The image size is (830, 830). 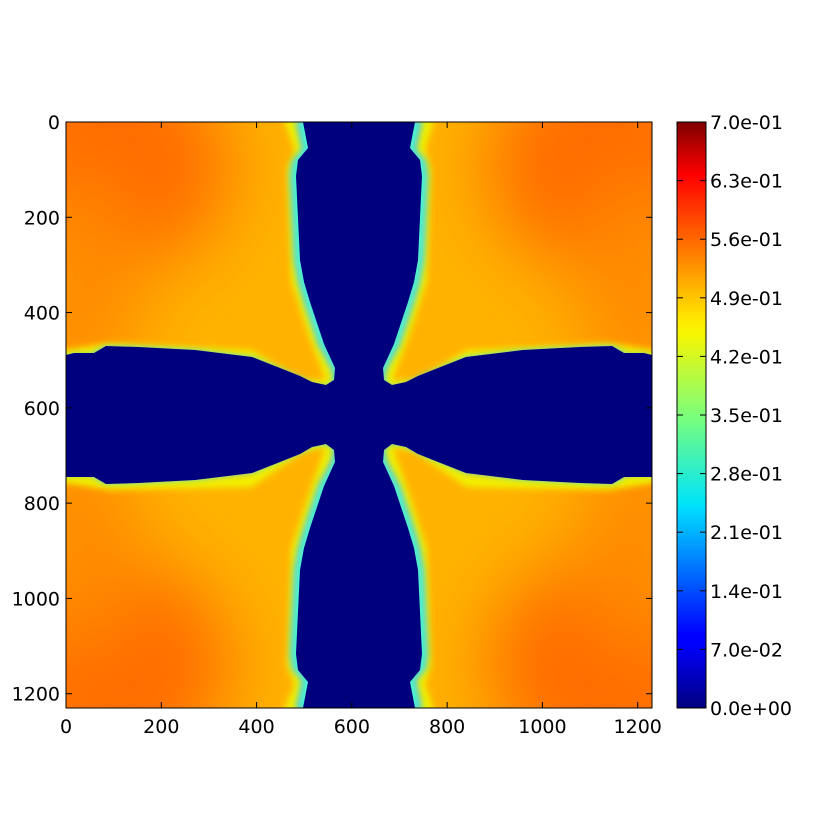 I want to click on y-tick-label: 600, so click(x=42, y=409).